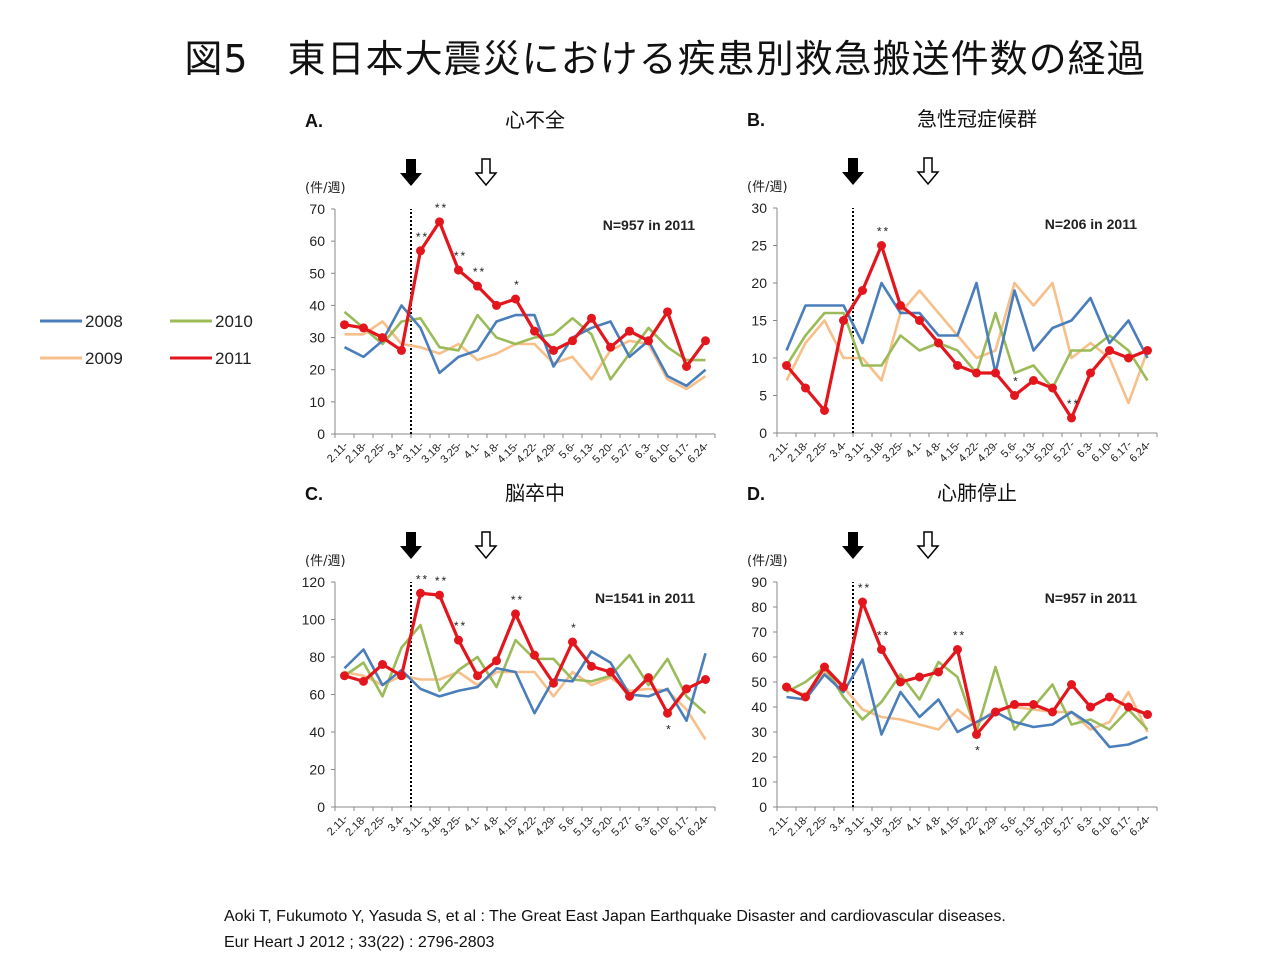 The width and height of the screenshot is (1280, 960). I want to click on sample-size-note: N=206 in 2011, so click(1091, 224).